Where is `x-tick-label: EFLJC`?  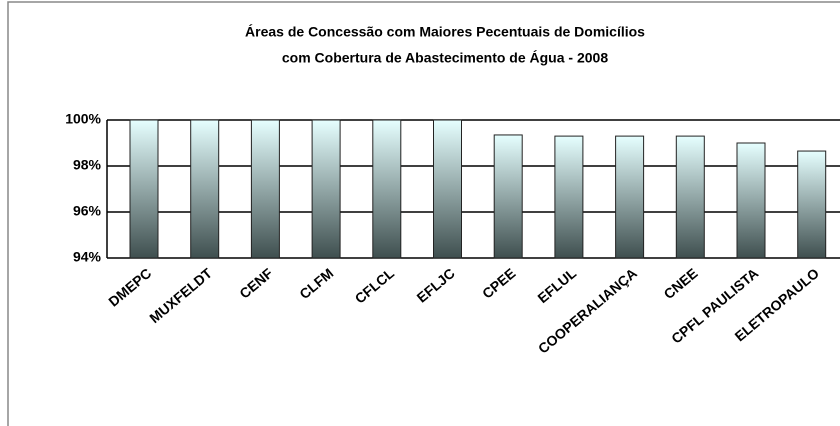 x-tick-label: EFLJC is located at coordinates (436, 285).